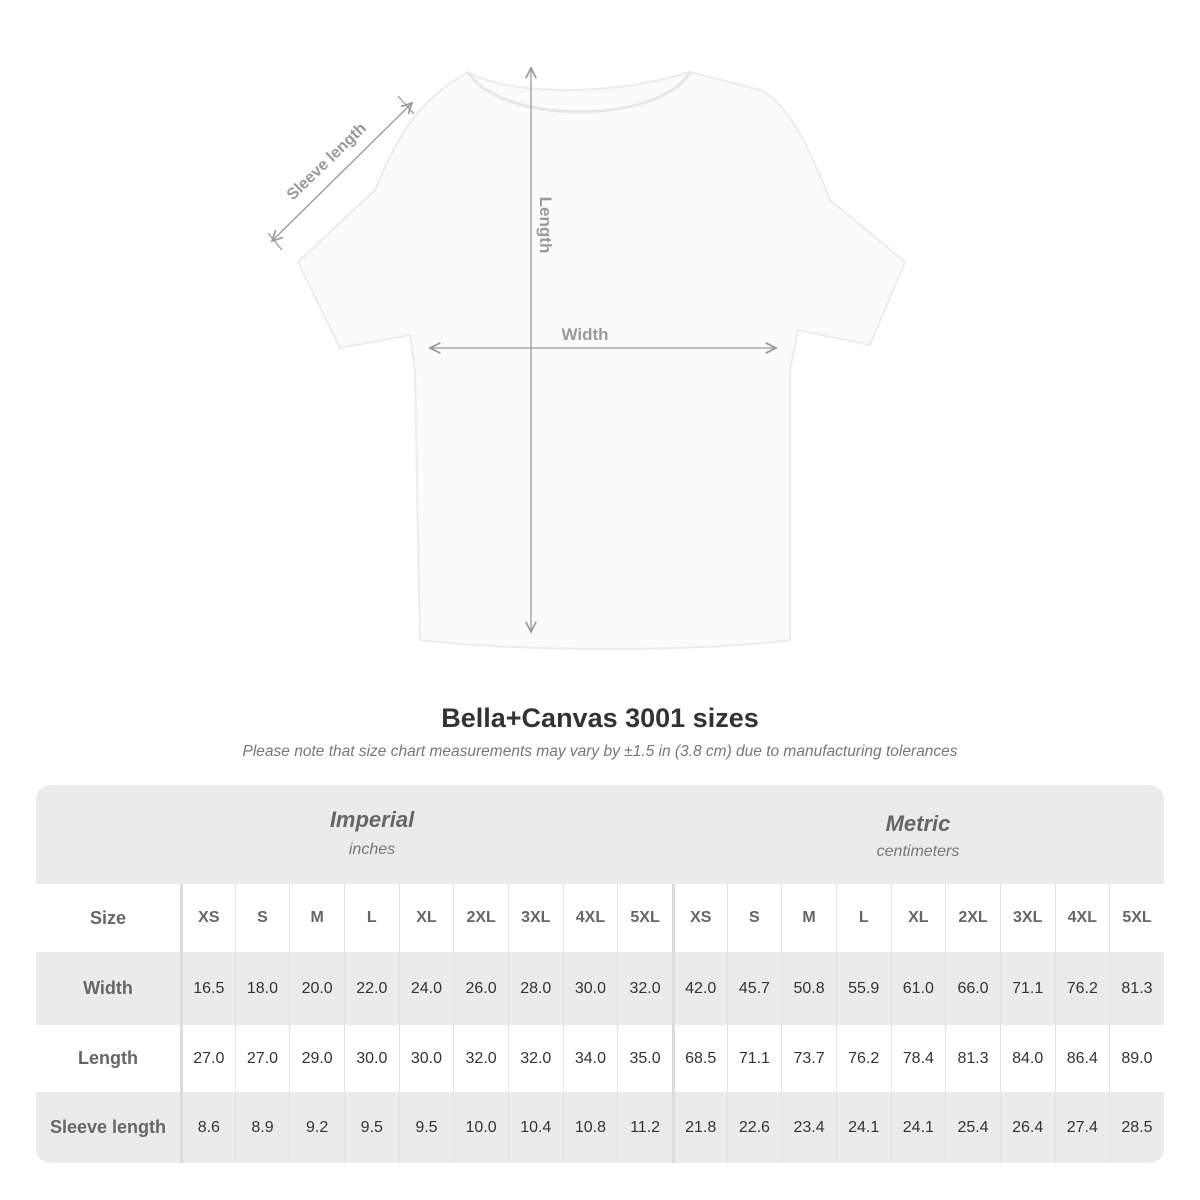 The image size is (1200, 1200). I want to click on table-cell: 22.6, so click(754, 1127).